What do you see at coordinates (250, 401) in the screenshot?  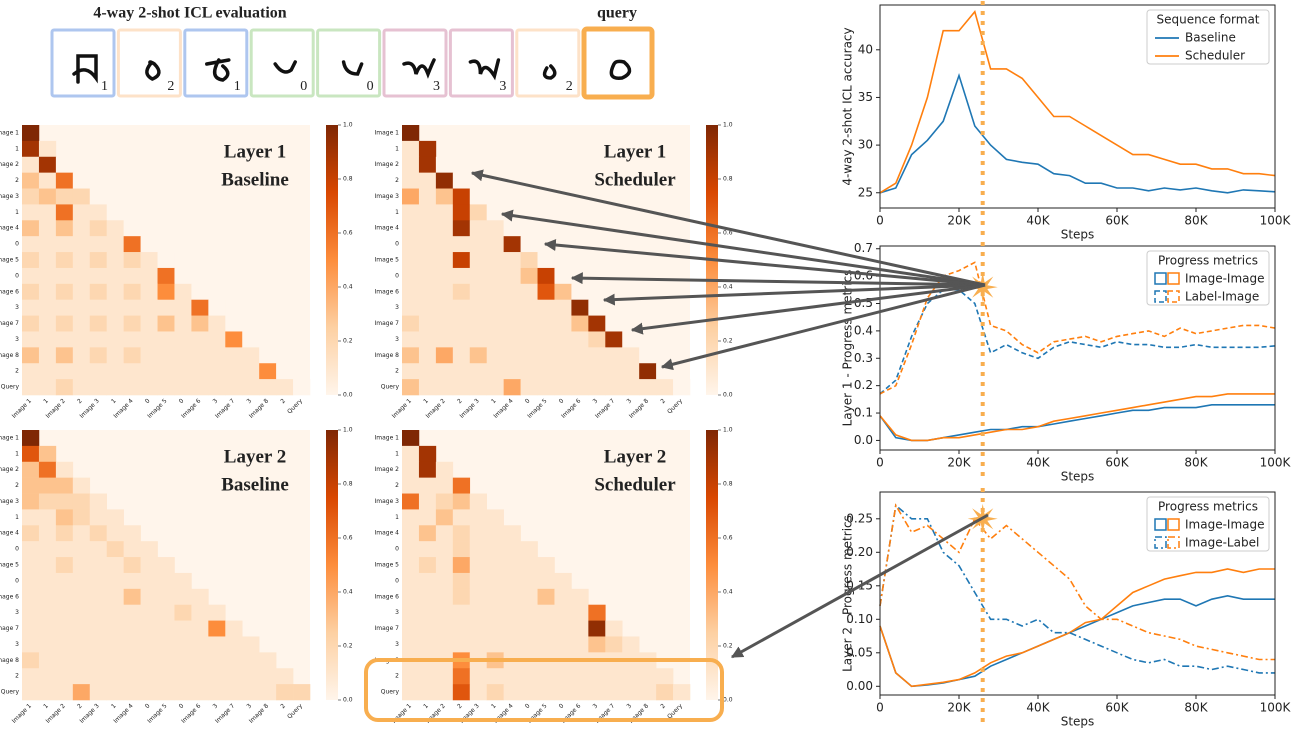 I see `col-label: 3` at bounding box center [250, 401].